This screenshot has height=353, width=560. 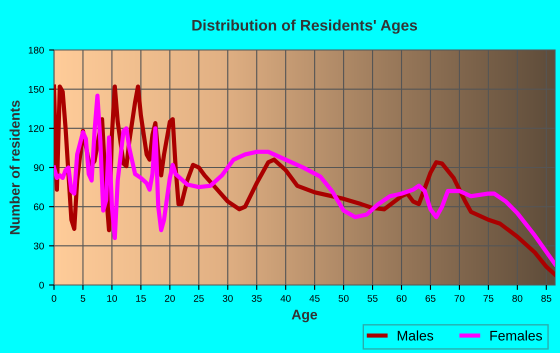 I want to click on x-tick-label: 5, so click(x=83, y=298).